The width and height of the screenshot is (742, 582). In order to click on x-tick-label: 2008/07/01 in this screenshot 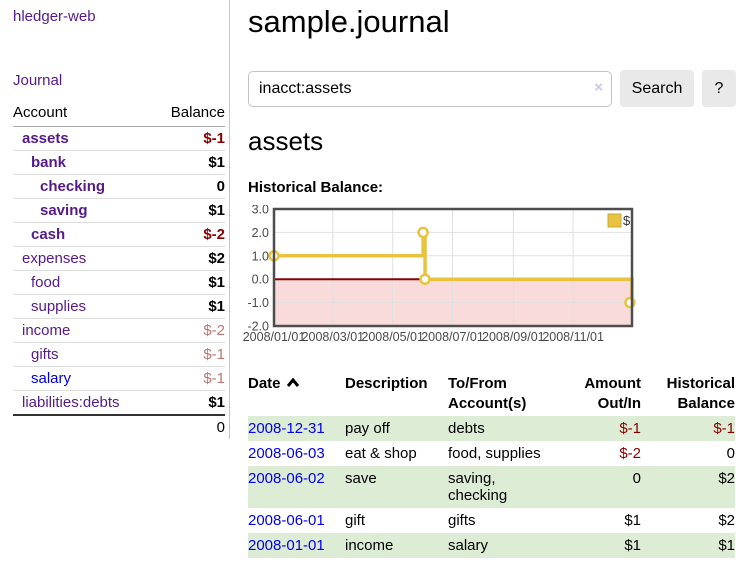, I will do `click(452, 337)`.